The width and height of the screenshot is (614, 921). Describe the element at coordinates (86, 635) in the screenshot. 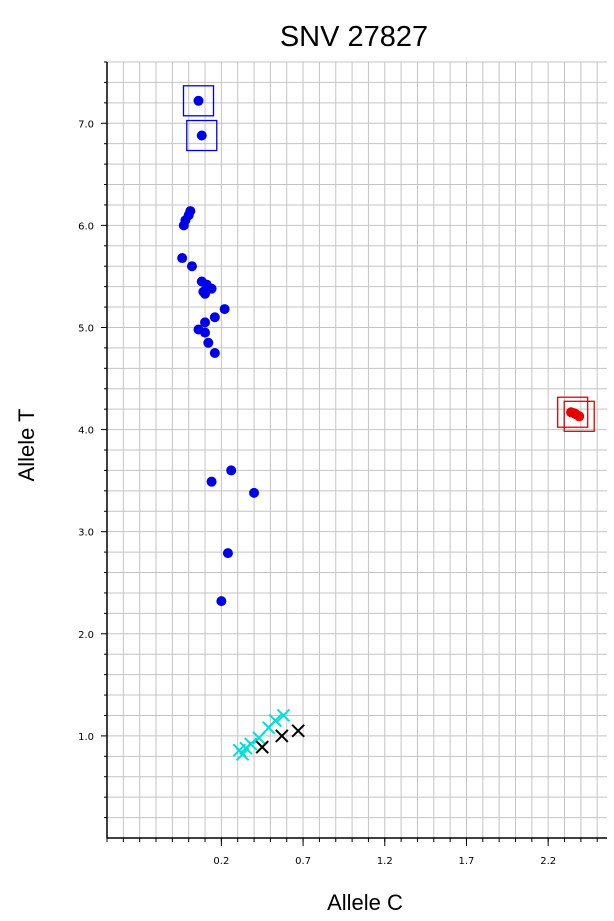

I see `y-tick-label: 2.0` at that location.